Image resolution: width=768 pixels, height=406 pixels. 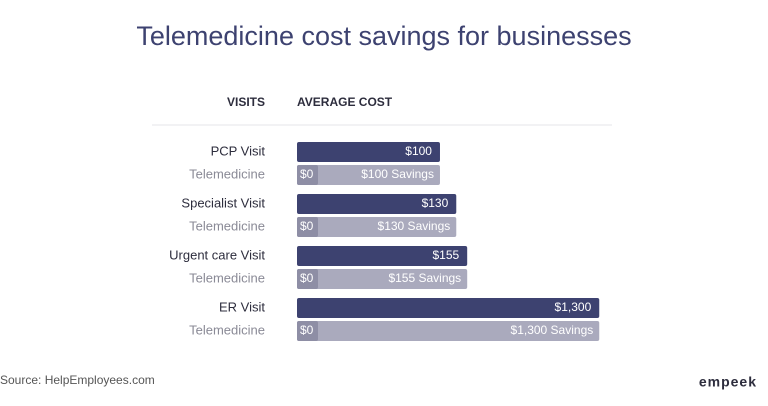 I want to click on value-label: $130 Savings, so click(x=414, y=226).